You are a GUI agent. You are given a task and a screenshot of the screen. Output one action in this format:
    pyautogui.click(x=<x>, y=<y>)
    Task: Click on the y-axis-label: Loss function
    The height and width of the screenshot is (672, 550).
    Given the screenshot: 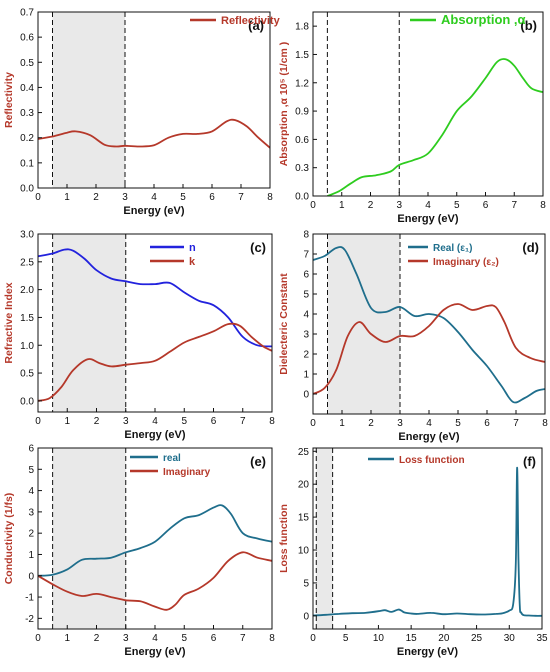 What is the action you would take?
    pyautogui.click(x=284, y=538)
    